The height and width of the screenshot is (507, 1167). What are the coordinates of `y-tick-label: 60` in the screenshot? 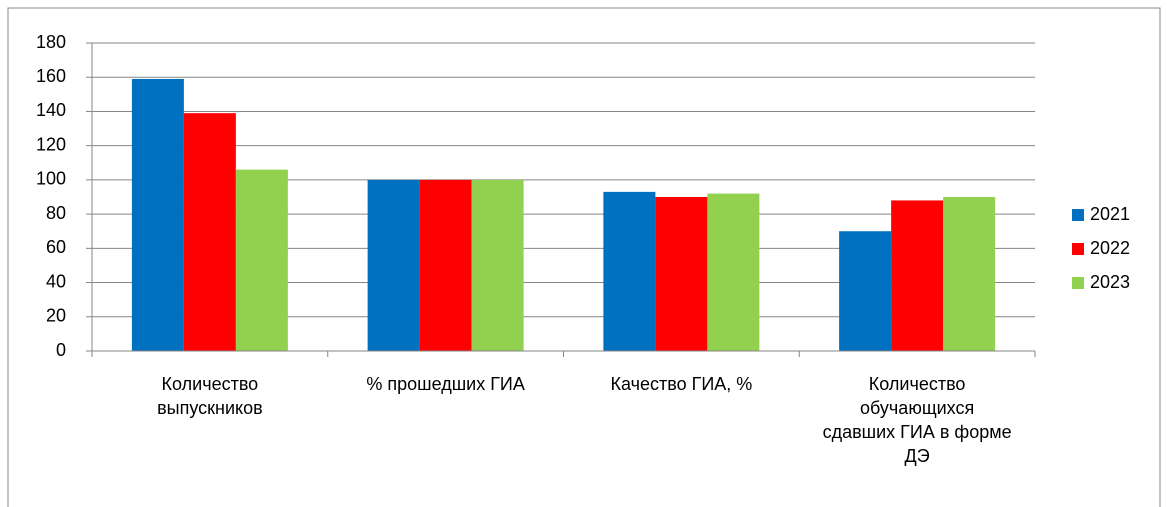 It's located at (56, 247).